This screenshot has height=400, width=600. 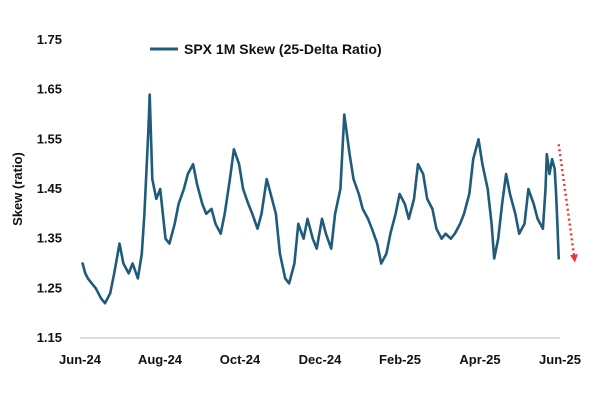 What do you see at coordinates (479, 359) in the screenshot?
I see `x-tick-label: Apr-25` at bounding box center [479, 359].